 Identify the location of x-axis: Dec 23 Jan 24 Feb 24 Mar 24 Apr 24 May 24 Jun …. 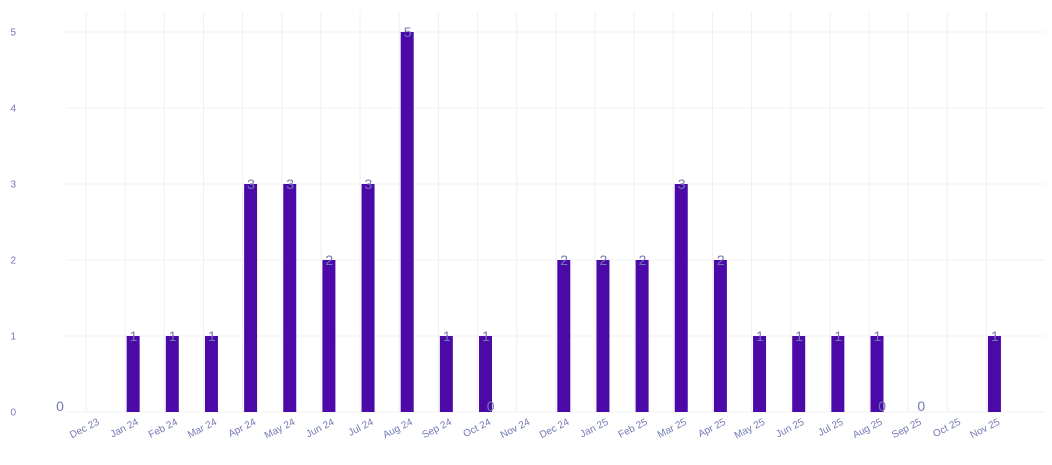
(535, 429).